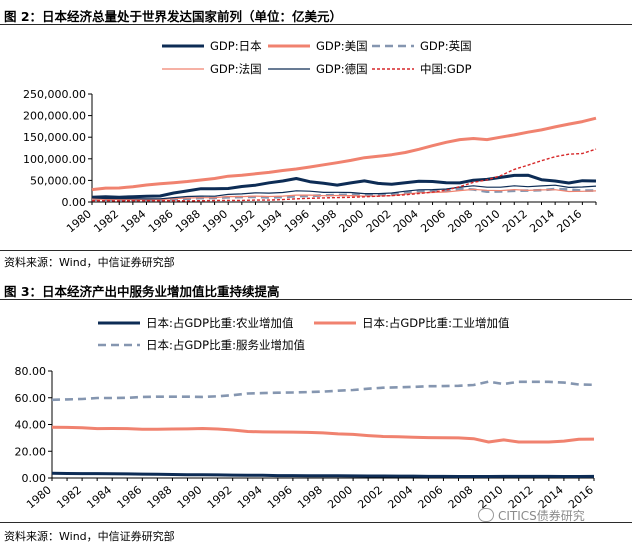 This screenshot has width=632, height=547. I want to click on x-tick-label-16: 2012, so click(515, 221).